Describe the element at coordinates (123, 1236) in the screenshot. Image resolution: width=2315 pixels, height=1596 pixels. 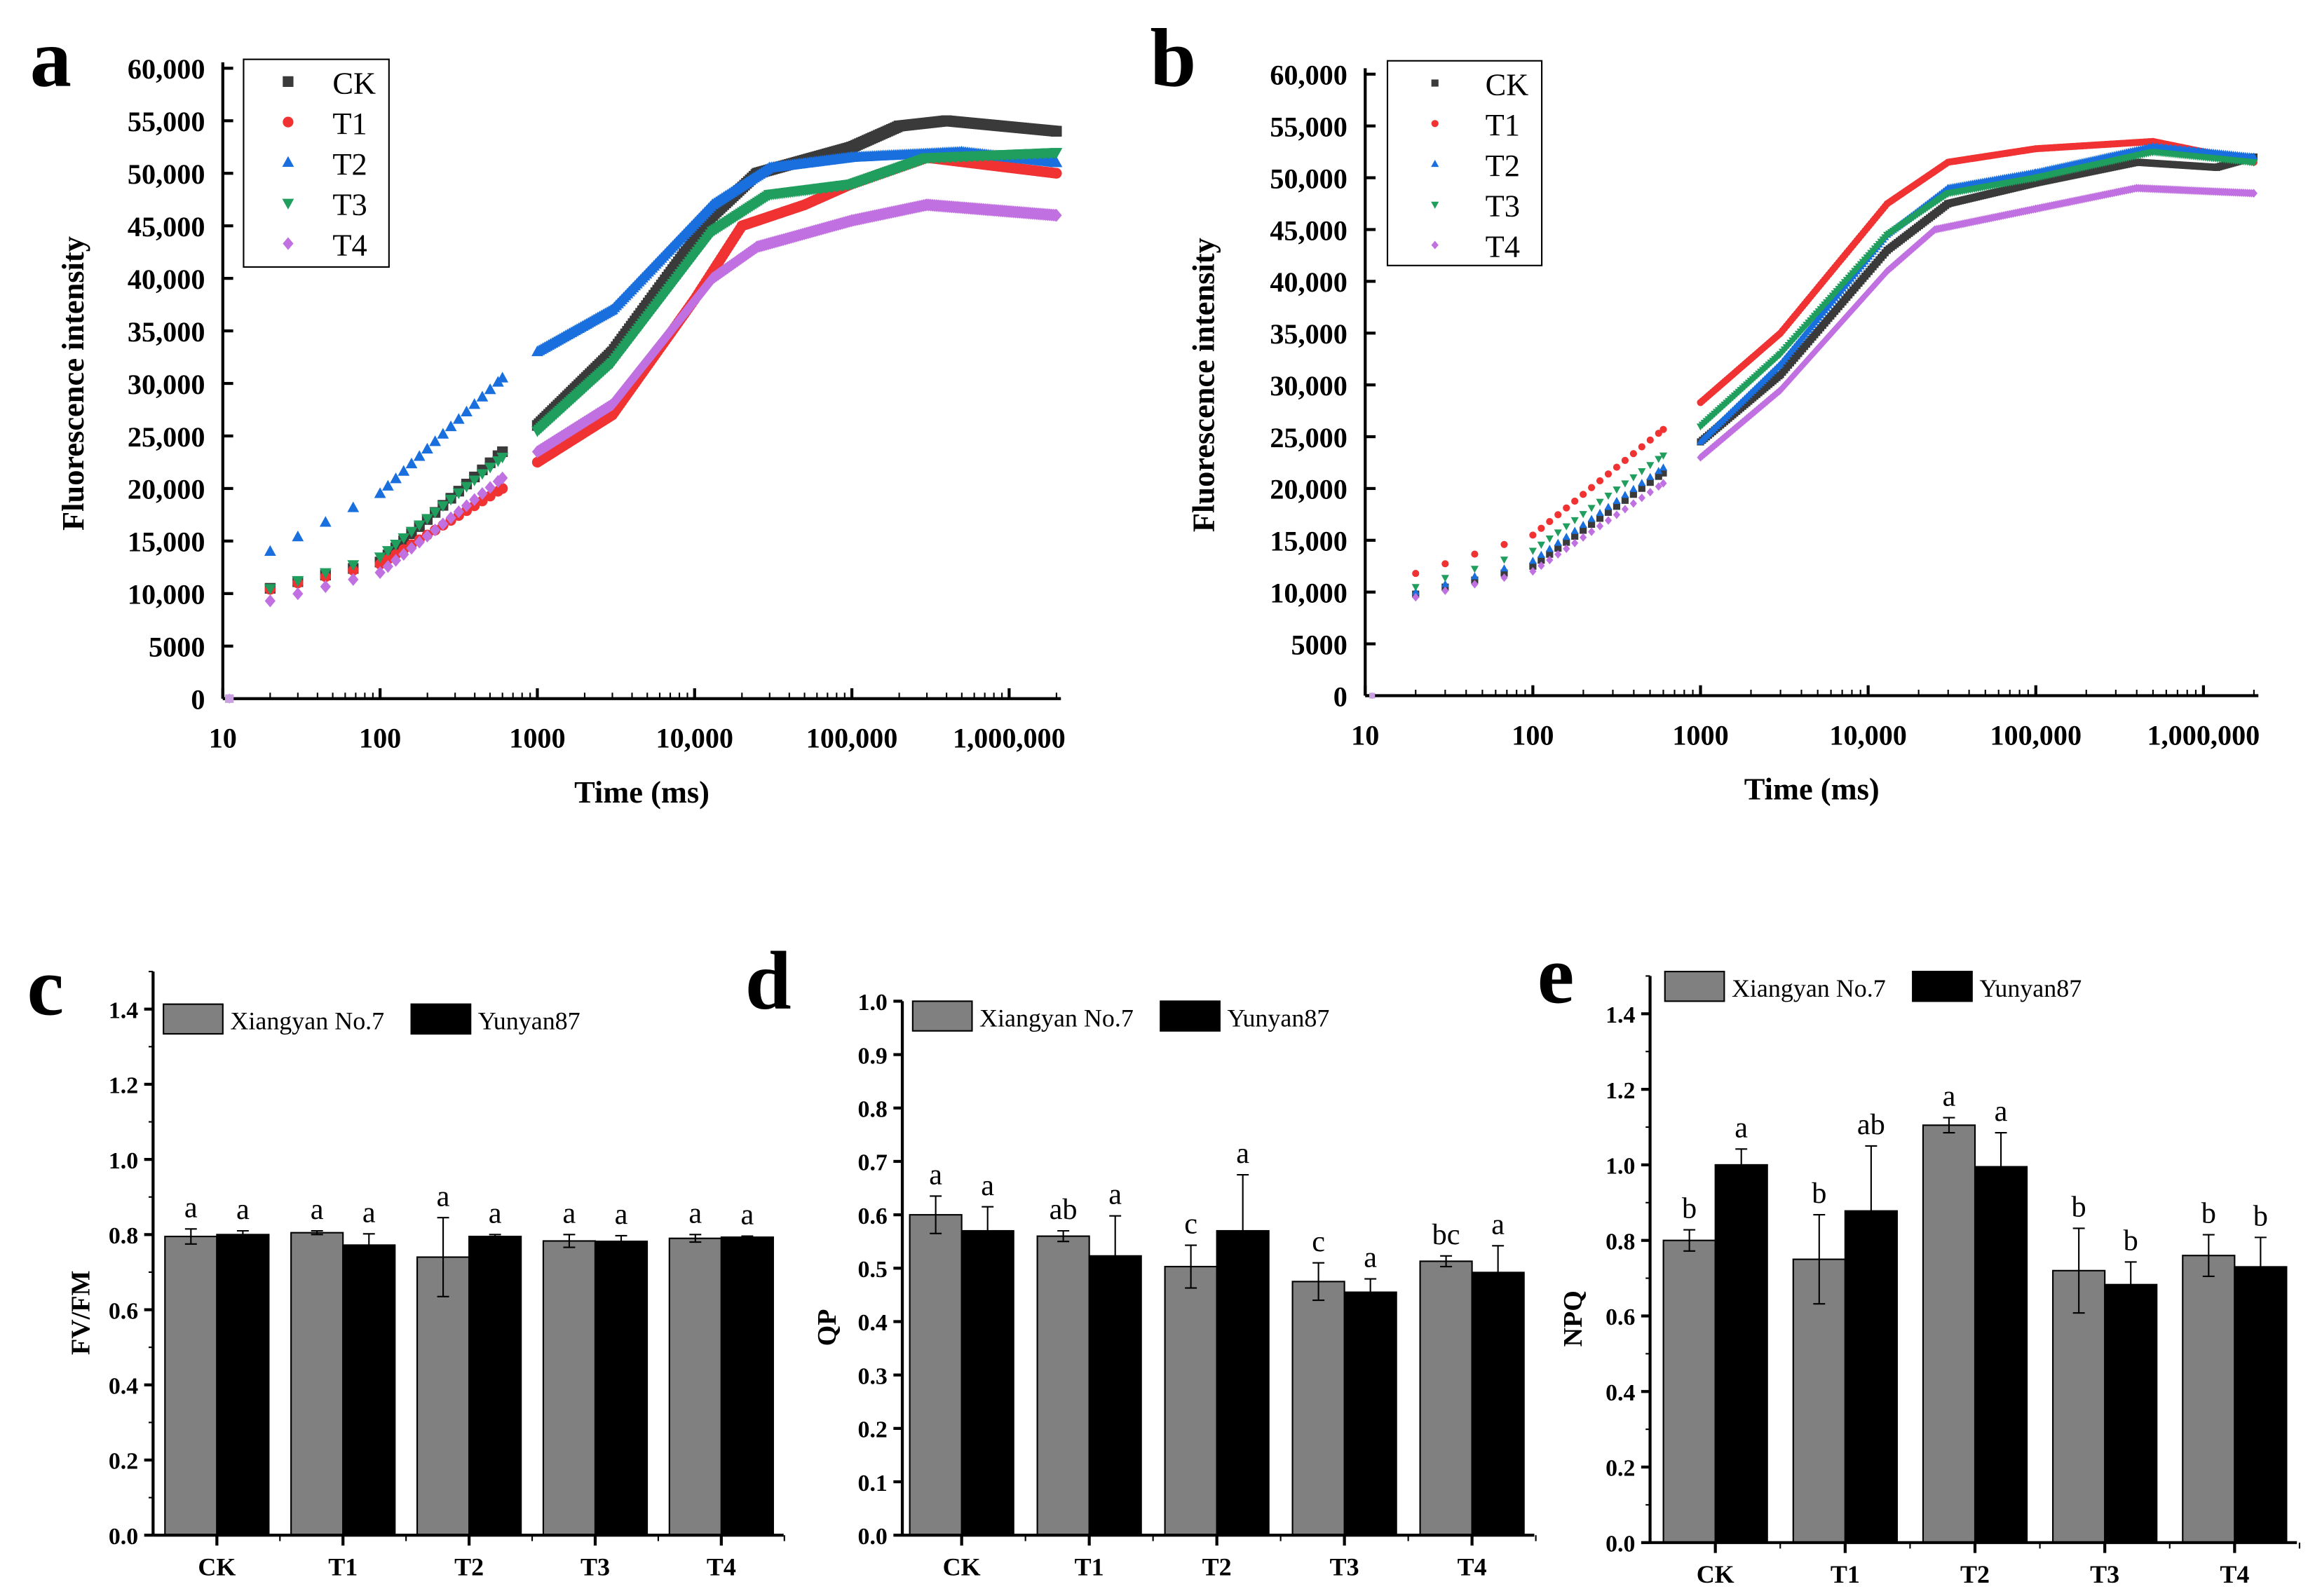
I see `y-tick-label: 0.8` at that location.